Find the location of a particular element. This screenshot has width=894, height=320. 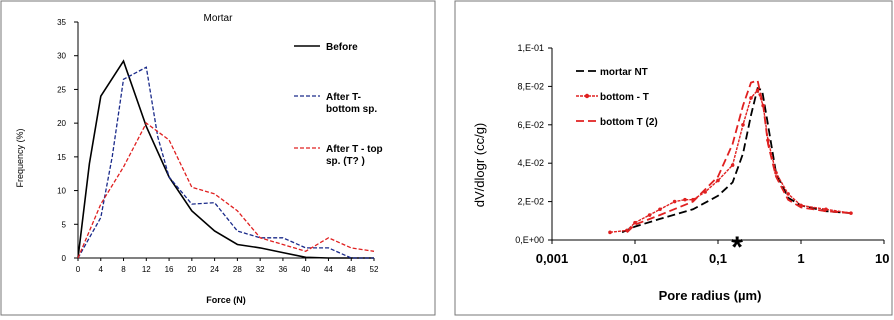

y-axis-label: Frequency (%) is located at coordinates (20, 157).